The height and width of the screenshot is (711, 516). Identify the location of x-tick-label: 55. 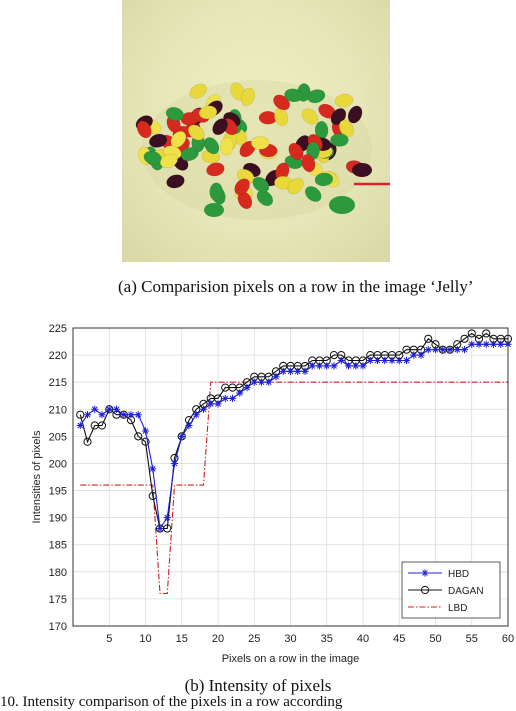
(472, 639).